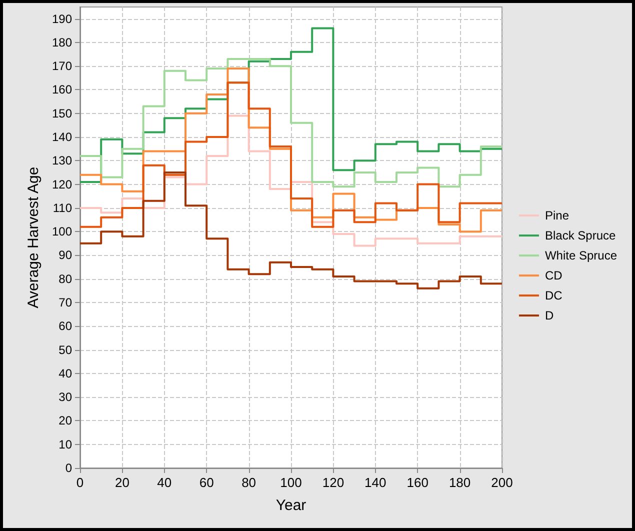 This screenshot has width=635, height=531. I want to click on y-tick-label: 40, so click(65, 373).